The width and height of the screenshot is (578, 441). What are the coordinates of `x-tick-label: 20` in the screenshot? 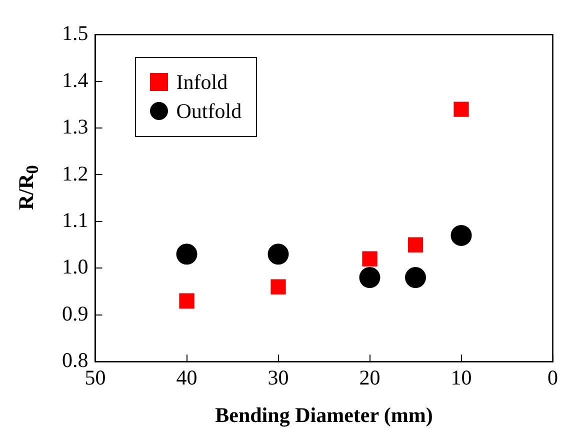 It's located at (369, 378).